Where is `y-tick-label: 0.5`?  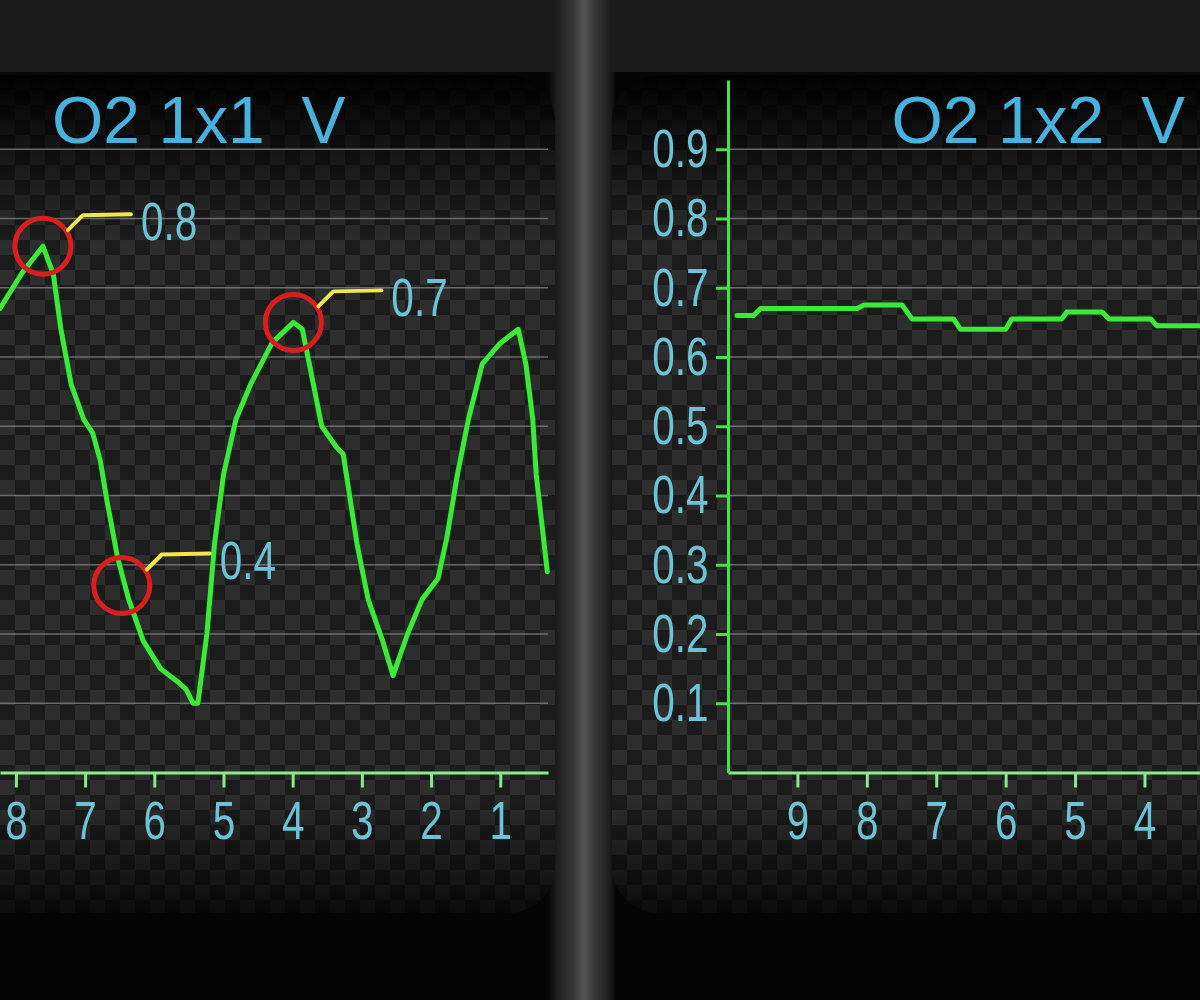
y-tick-label: 0.5 is located at coordinates (680, 425).